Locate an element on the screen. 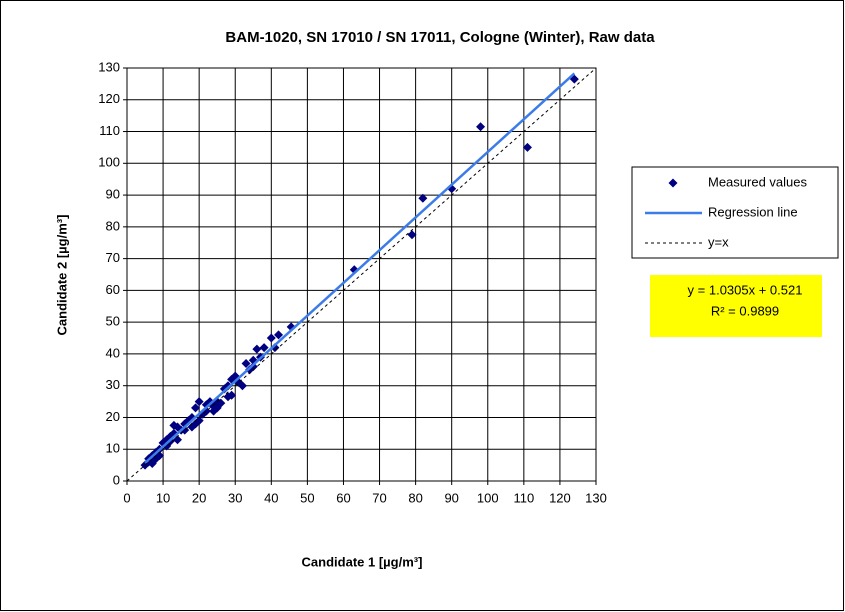  x-tick-label: 110 is located at coordinates (523, 497).